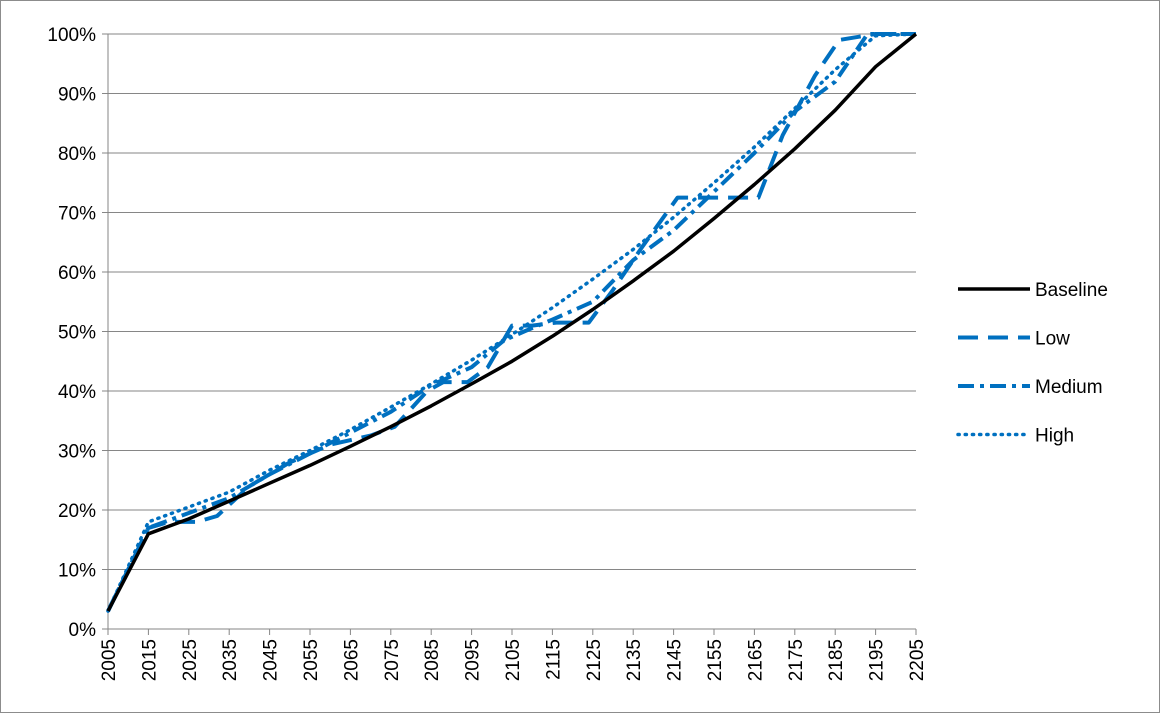 This screenshot has height=713, width=1160. What do you see at coordinates (77, 571) in the screenshot?
I see `y-tick-label: 10%` at bounding box center [77, 571].